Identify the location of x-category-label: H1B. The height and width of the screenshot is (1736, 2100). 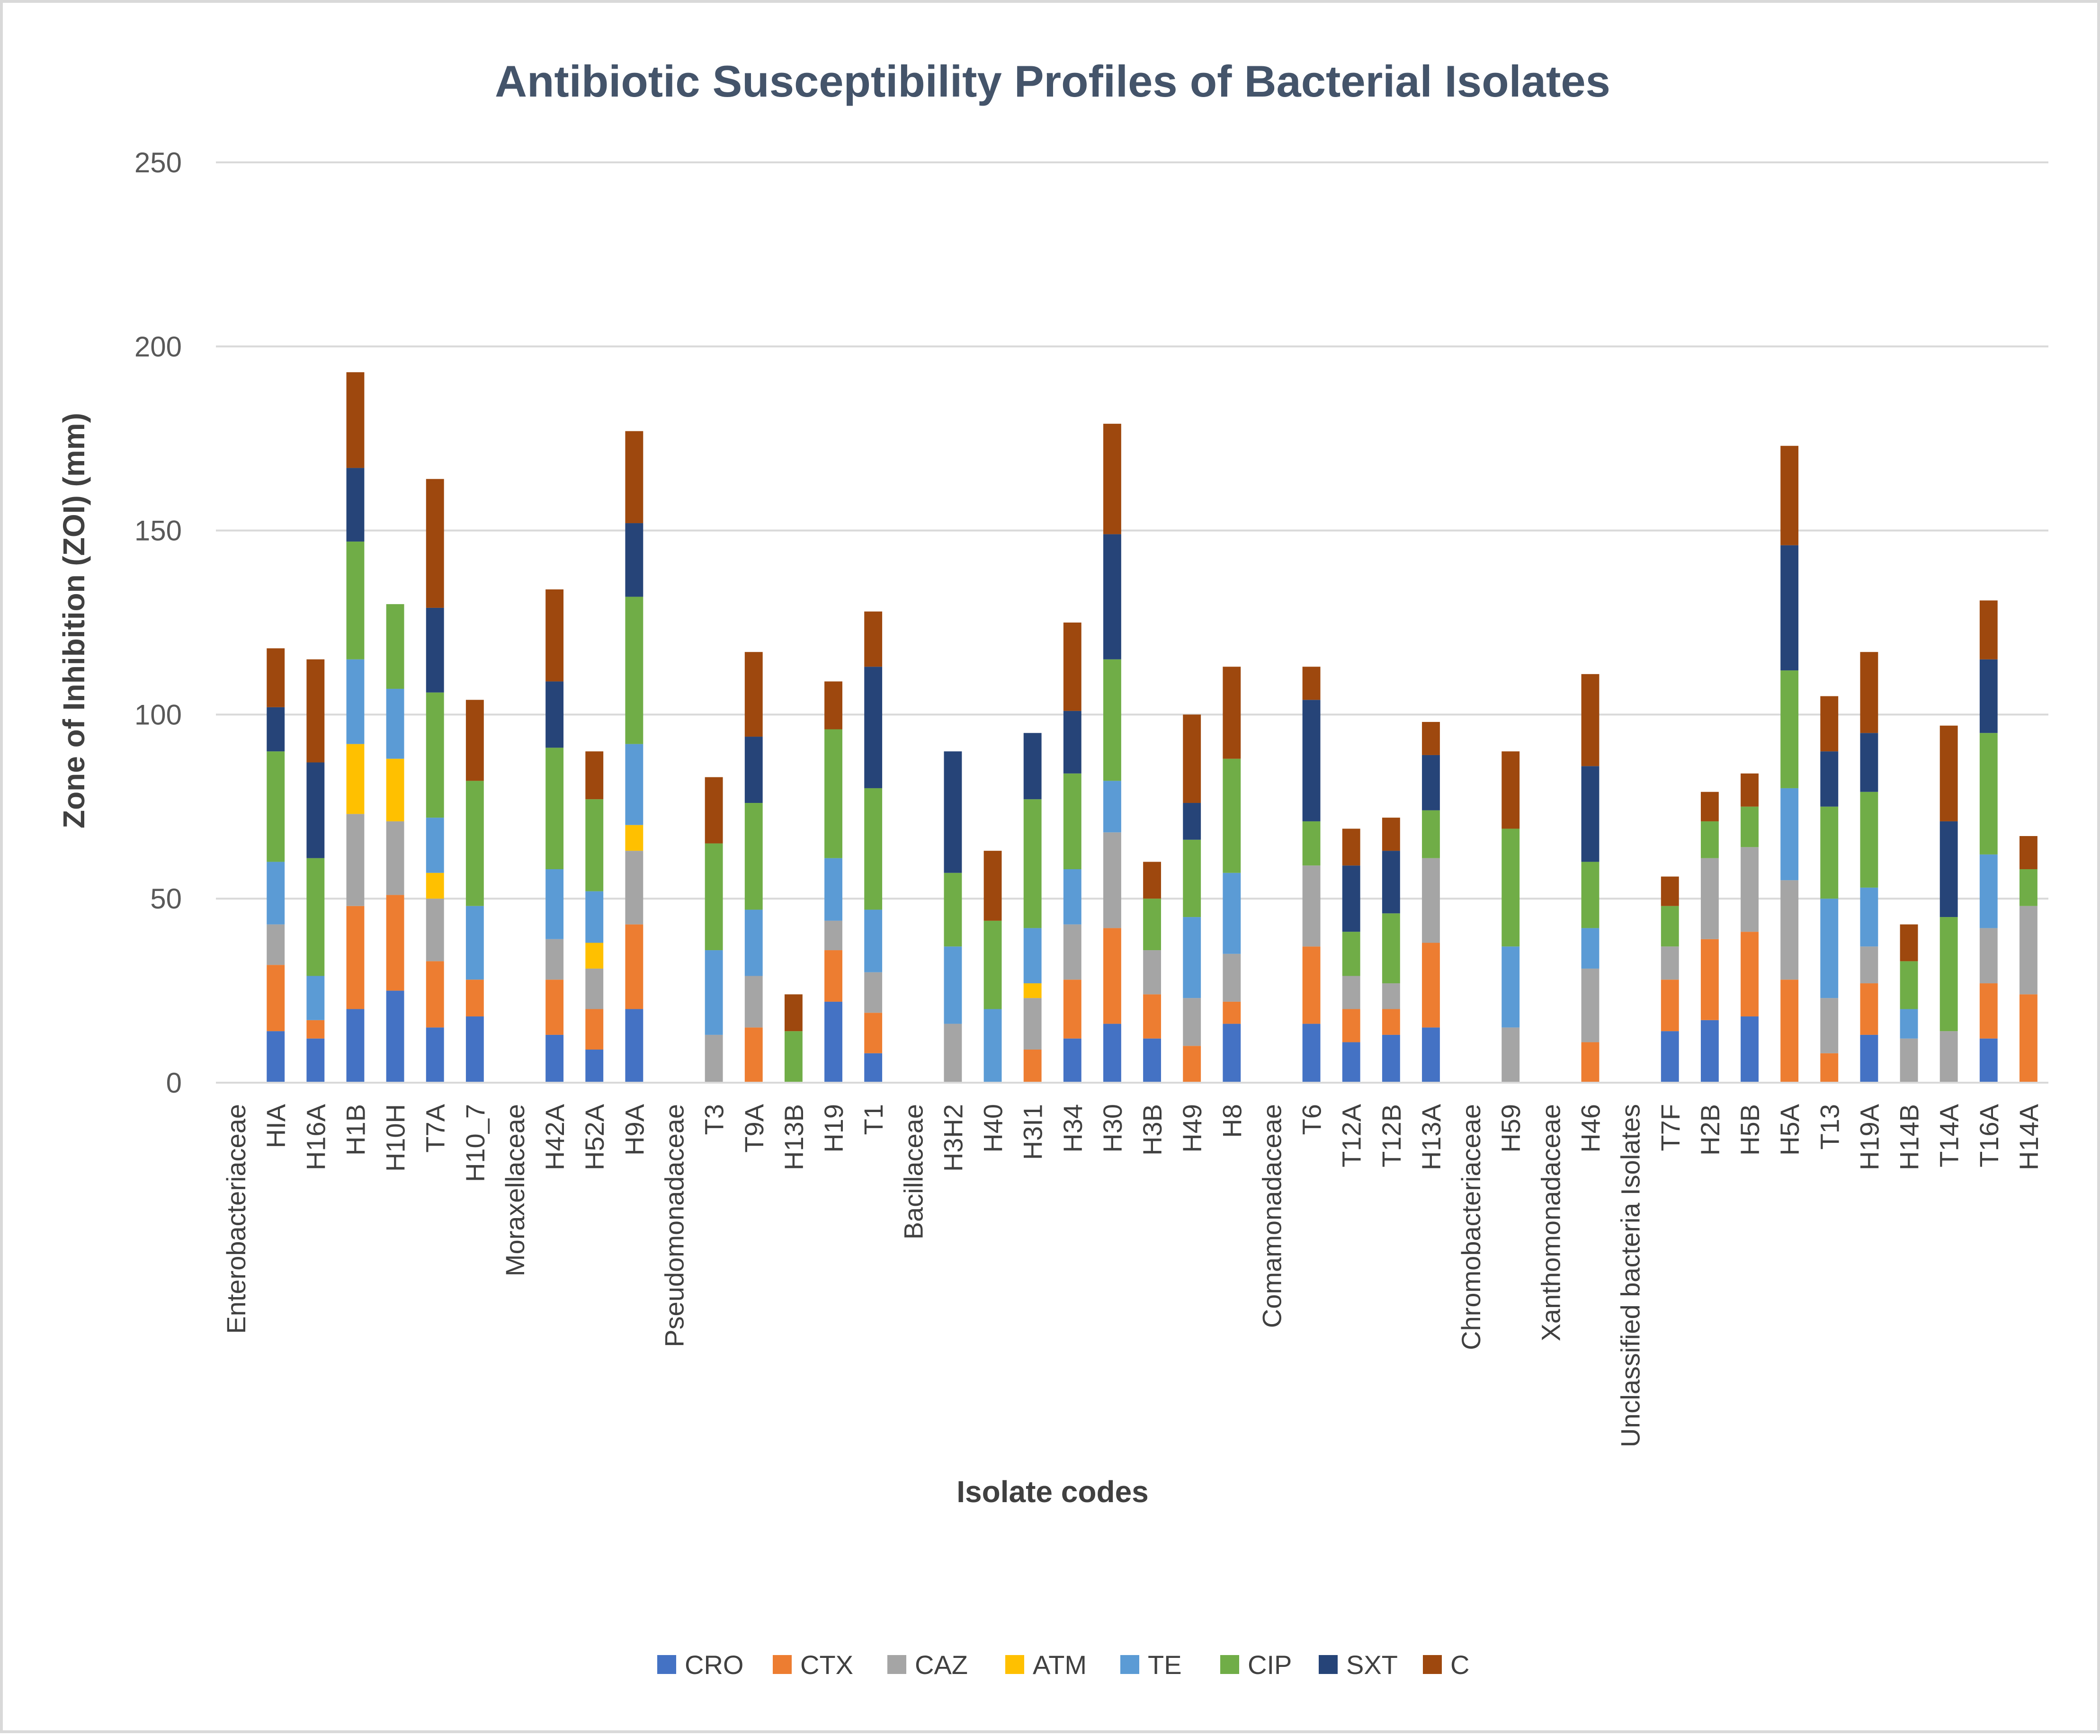
(355, 1130).